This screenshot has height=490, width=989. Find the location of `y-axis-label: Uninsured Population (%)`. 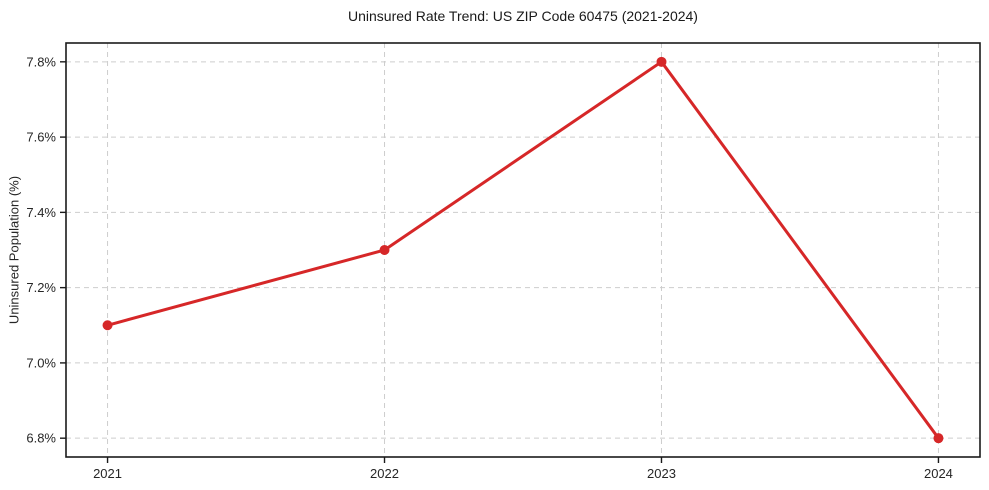

y-axis-label: Uninsured Population (%) is located at coordinates (14, 250).